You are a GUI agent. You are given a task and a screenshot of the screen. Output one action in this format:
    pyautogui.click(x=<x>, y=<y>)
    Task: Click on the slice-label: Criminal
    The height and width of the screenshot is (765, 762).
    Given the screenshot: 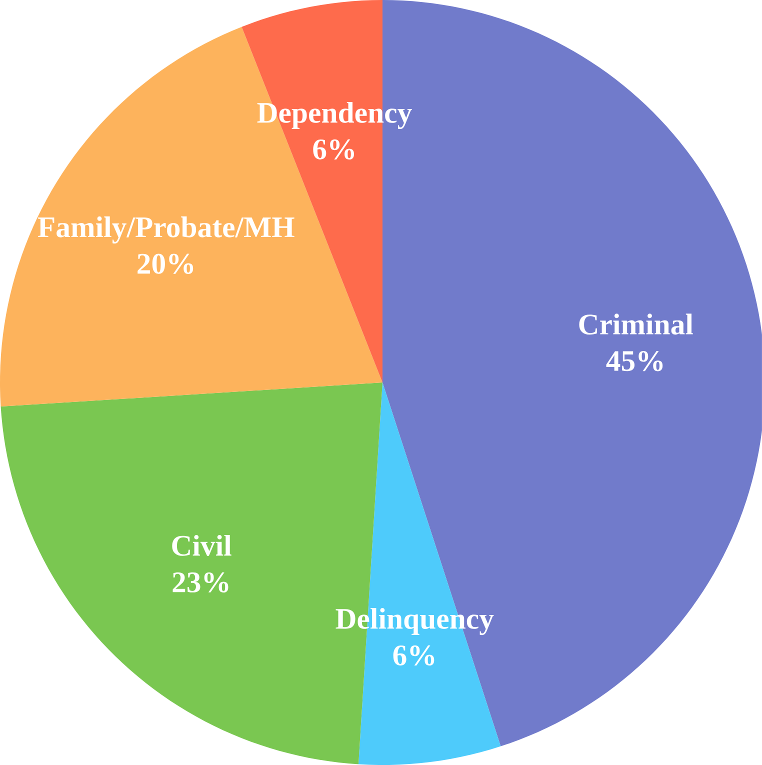 What is the action you would take?
    pyautogui.click(x=636, y=324)
    